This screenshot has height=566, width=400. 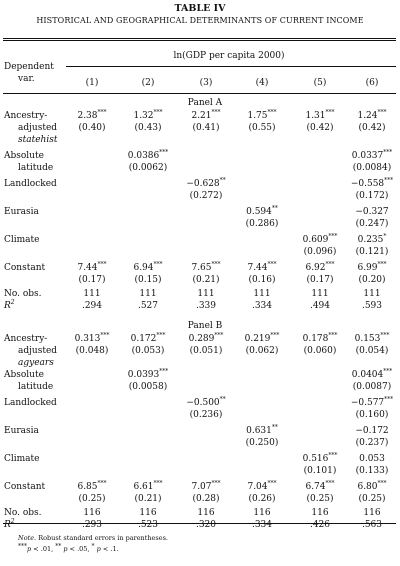 What do you see at coordinates (92, 83) in the screenshot?
I see `column-header: (1)` at bounding box center [92, 83].